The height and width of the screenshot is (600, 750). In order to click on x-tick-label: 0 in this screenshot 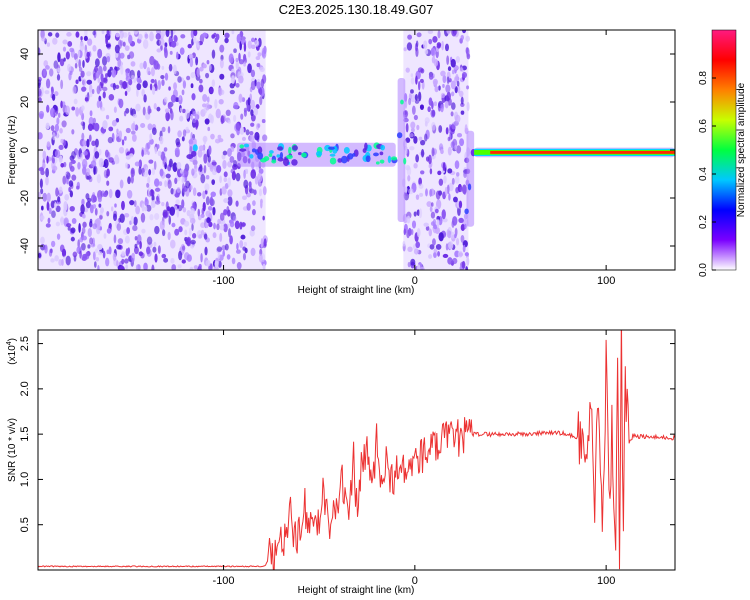, I will do `click(415, 281)`.